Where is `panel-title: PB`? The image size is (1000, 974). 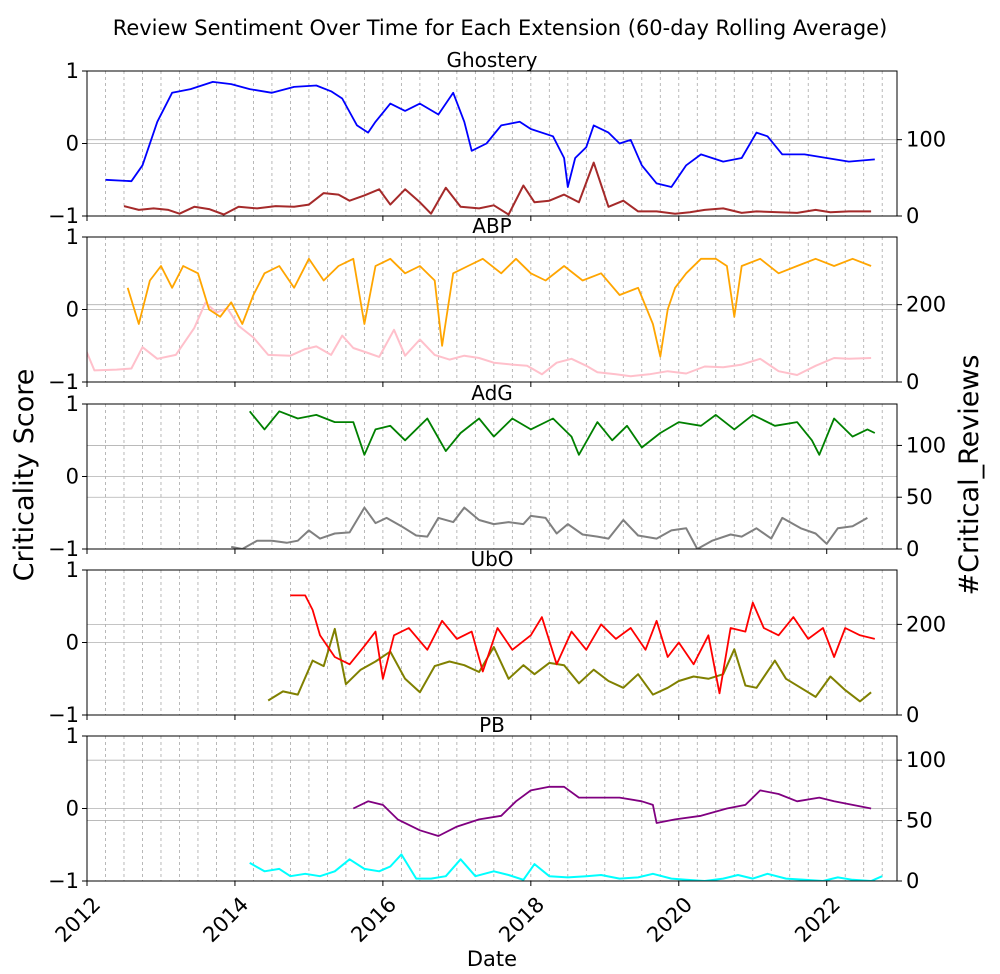 panel-title: PB is located at coordinates (492, 725).